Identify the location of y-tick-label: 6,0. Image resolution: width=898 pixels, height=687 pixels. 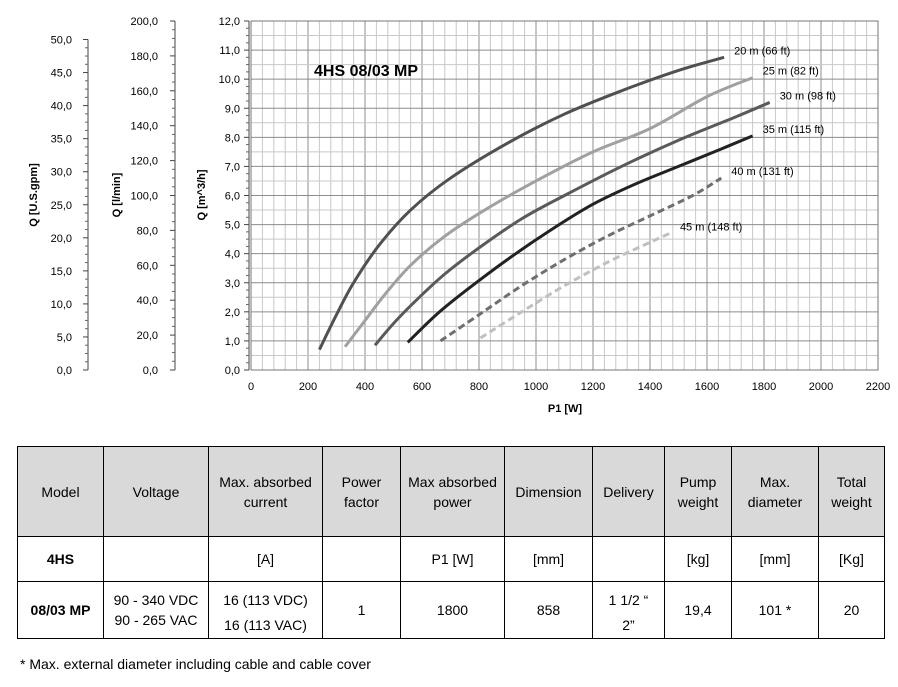
(232, 197).